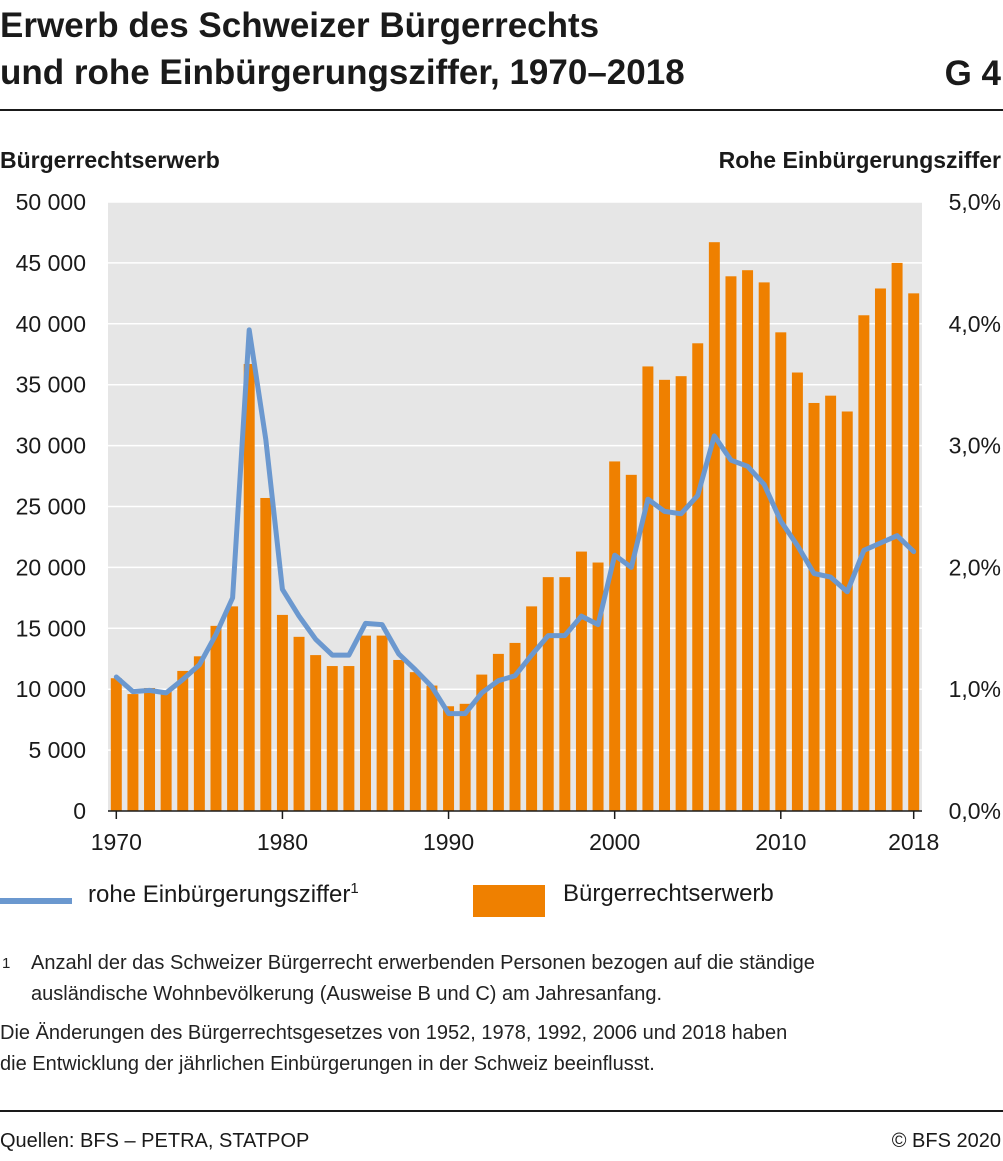 Image resolution: width=1003 pixels, height=1161 pixels. I want to click on bar-1976, so click(216, 718).